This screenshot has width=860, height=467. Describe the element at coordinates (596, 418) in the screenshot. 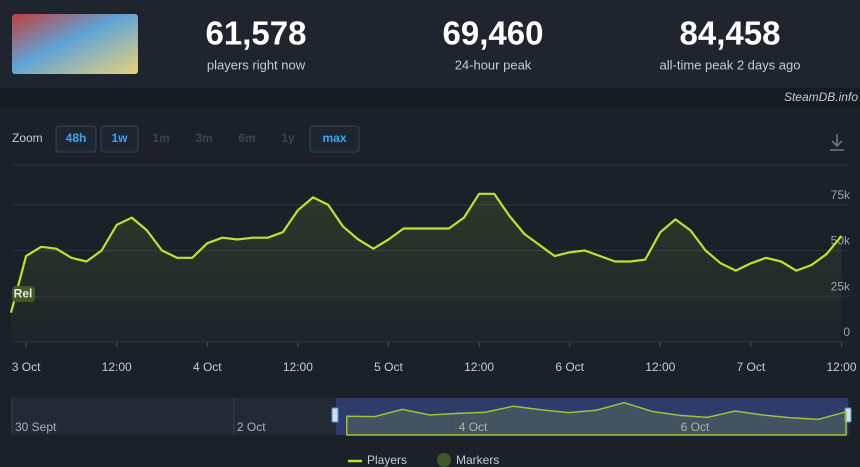

I see `area` at that location.